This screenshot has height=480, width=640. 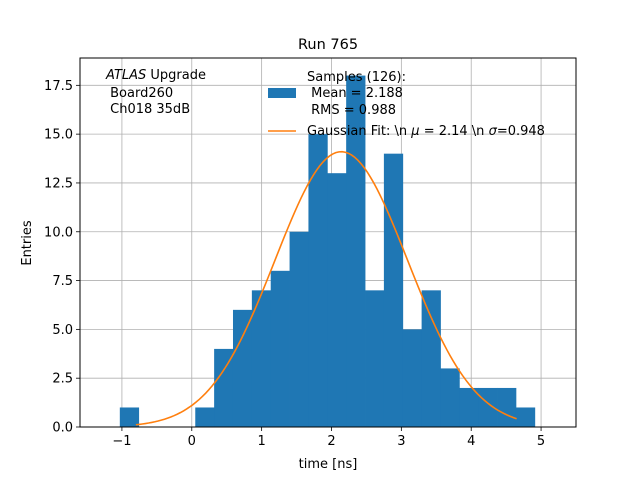 What do you see at coordinates (58, 183) in the screenshot?
I see `y-tick-label-5: 12.5` at bounding box center [58, 183].